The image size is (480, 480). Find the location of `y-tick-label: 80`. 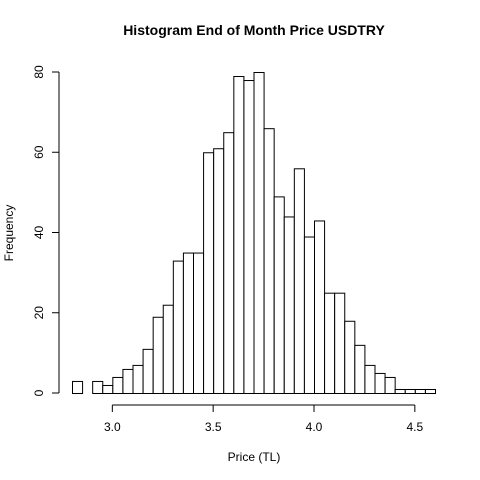

y-tick-label: 80 is located at coordinates (39, 72).